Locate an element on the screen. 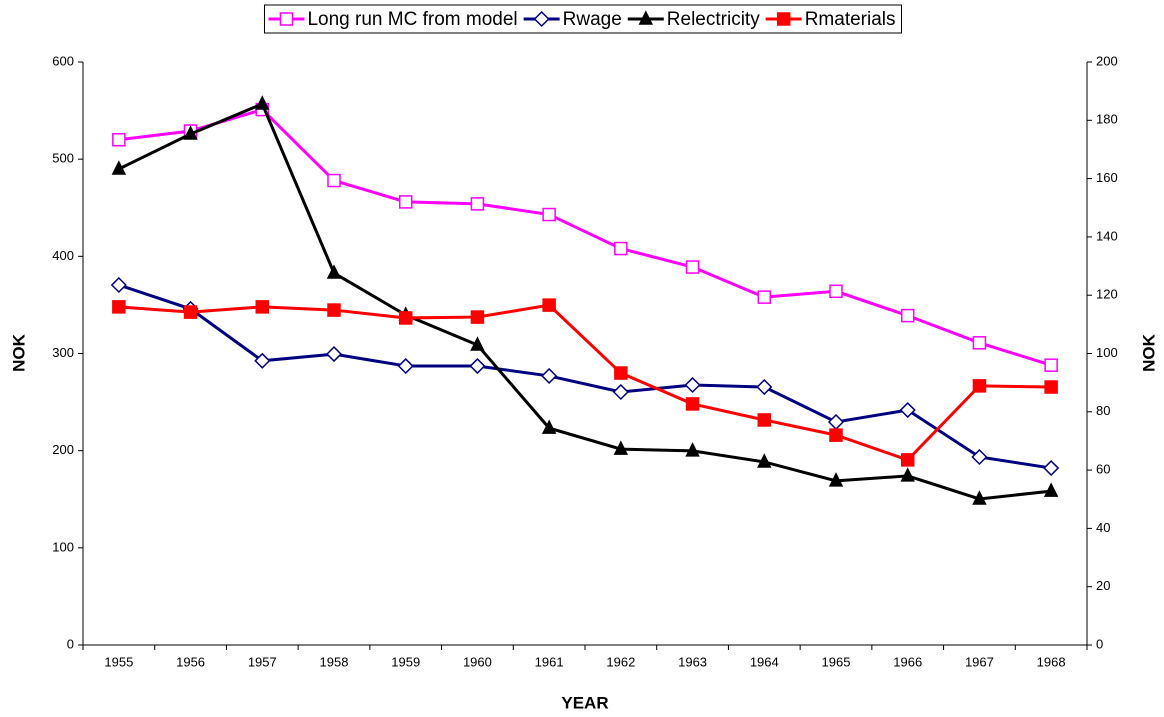 This screenshot has width=1164, height=717. x-tick-label: 1966 is located at coordinates (907, 661).